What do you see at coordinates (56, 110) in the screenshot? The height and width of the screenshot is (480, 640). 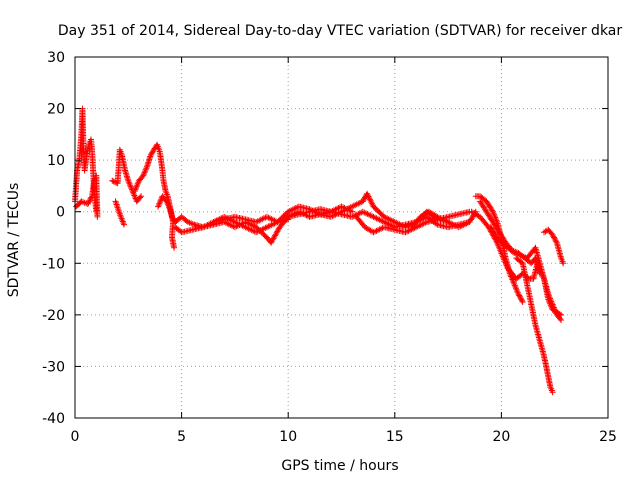 I see `y-tick-label: 20` at bounding box center [56, 110].